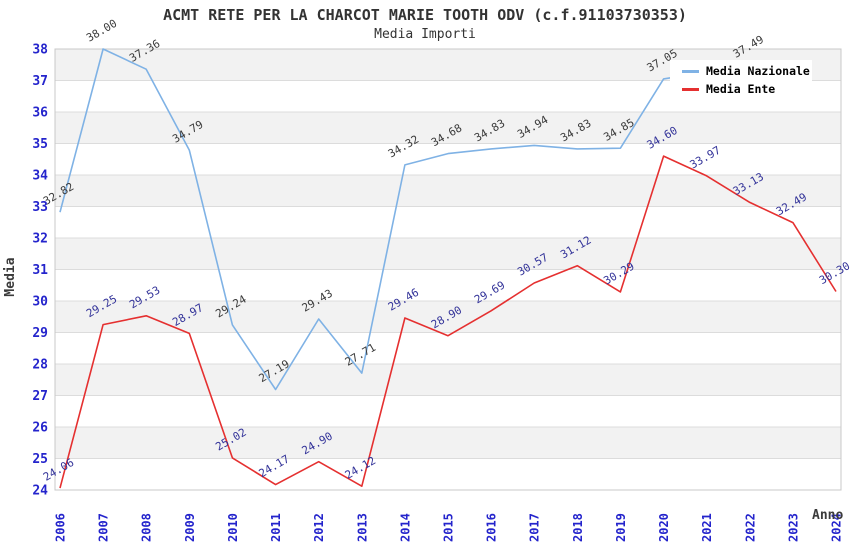  Describe the element at coordinates (190, 527) in the screenshot. I see `x-tick-label: 2009` at that location.